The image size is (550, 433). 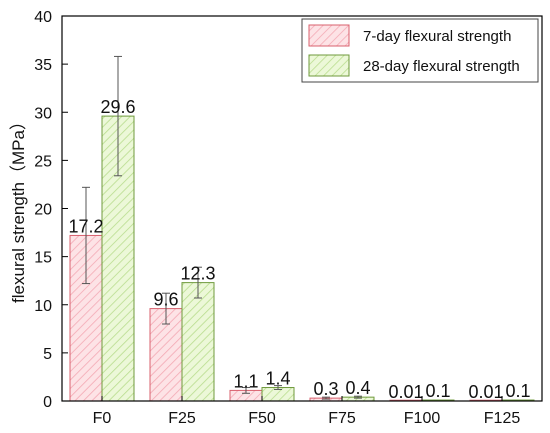 I want to click on y-tick-label: 30, so click(x=43, y=113).